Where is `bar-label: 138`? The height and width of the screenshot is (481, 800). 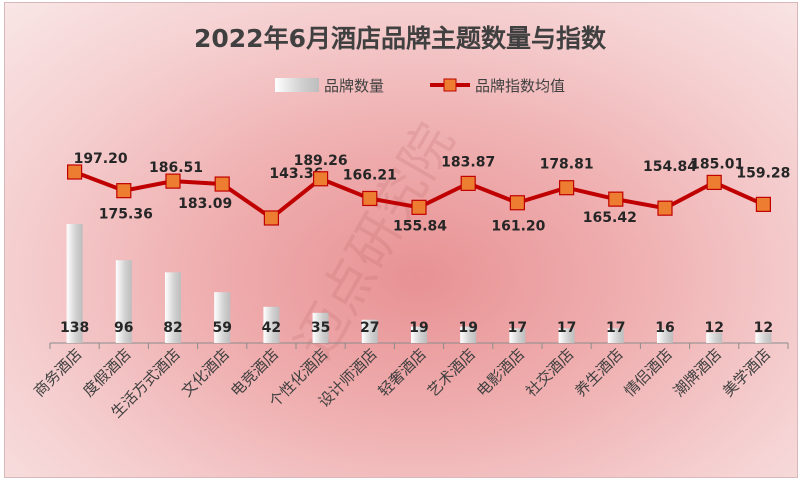
bar-label: 138 is located at coordinates (74, 328).